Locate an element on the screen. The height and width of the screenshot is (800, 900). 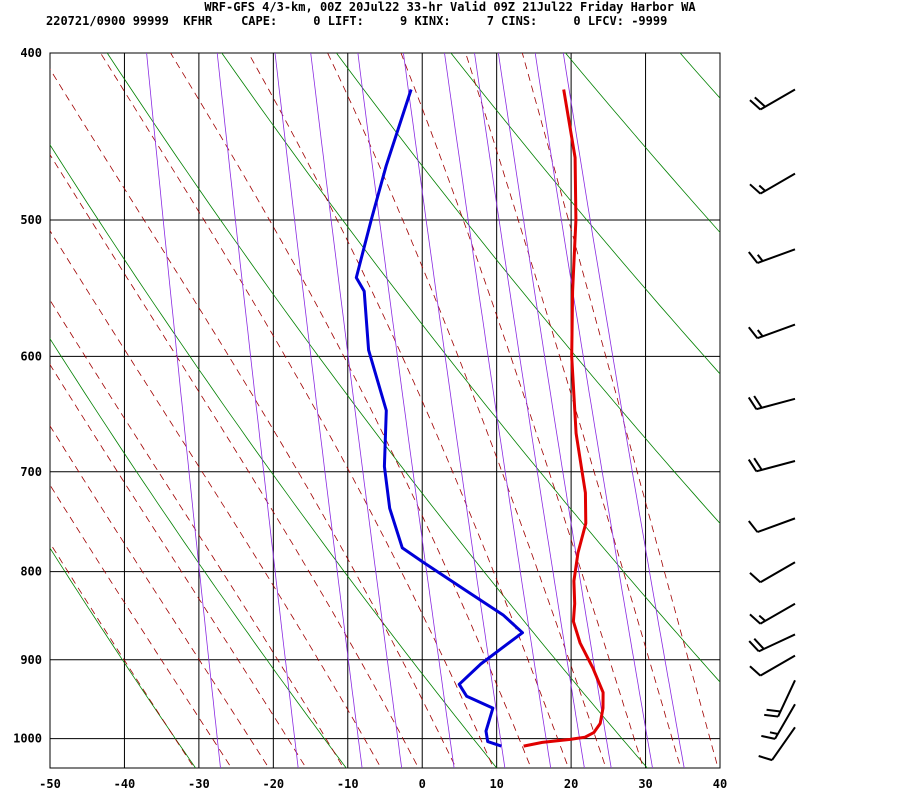
pressure-label: 500 is located at coordinates (31, 220).